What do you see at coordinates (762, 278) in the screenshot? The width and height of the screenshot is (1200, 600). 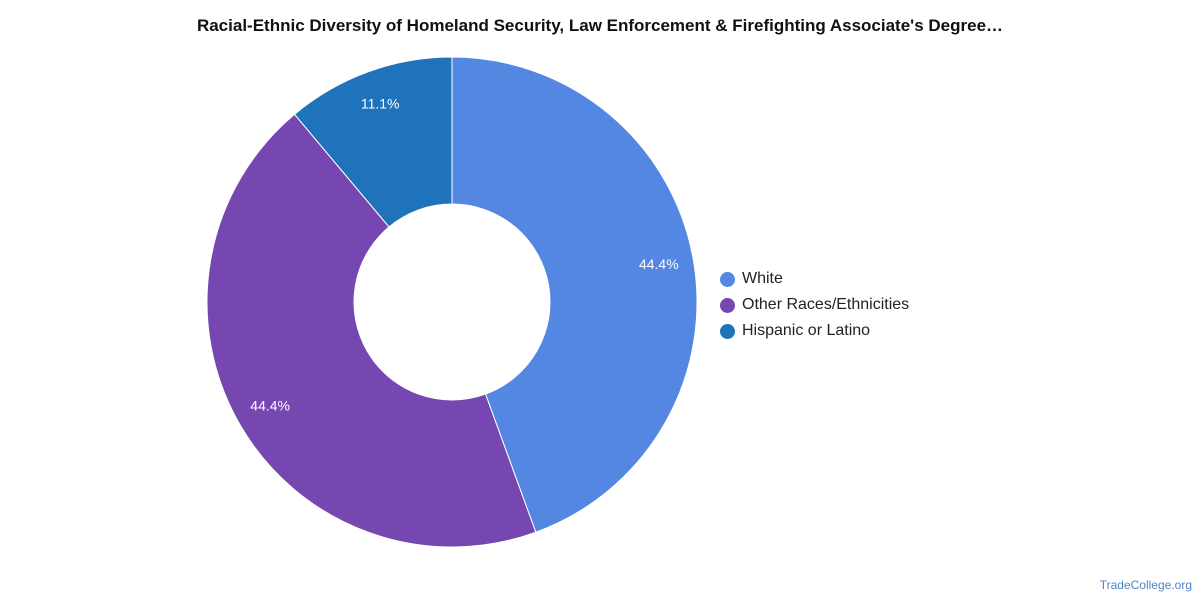 I see `legend-label: White` at bounding box center [762, 278].